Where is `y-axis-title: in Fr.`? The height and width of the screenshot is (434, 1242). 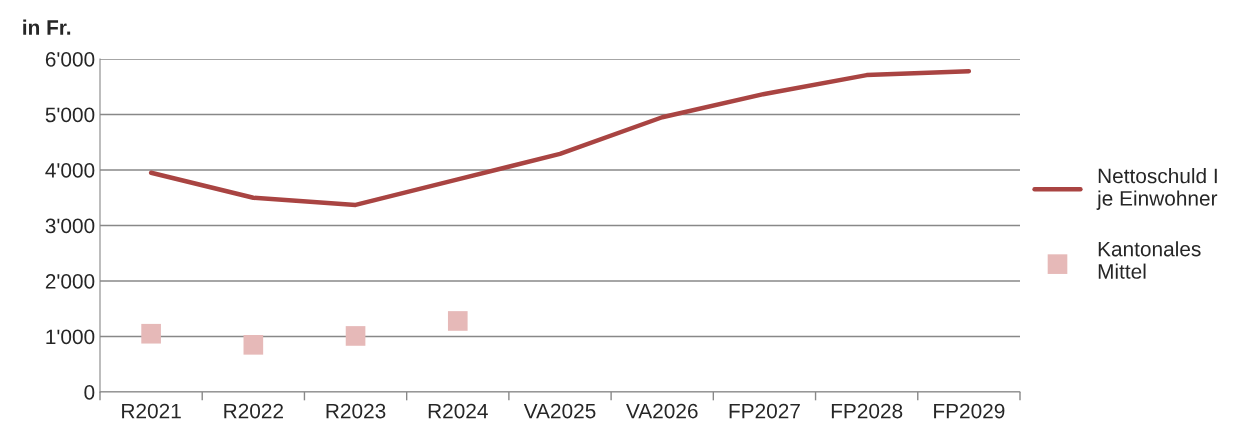
y-axis-title: in Fr. is located at coordinates (47, 27).